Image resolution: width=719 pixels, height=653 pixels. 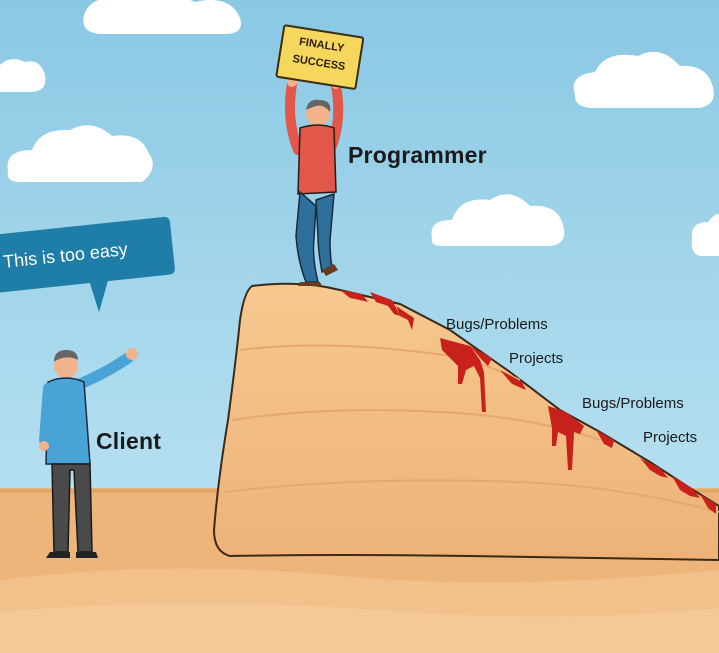 What do you see at coordinates (88, 453) in the screenshot?
I see `client-figure` at bounding box center [88, 453].